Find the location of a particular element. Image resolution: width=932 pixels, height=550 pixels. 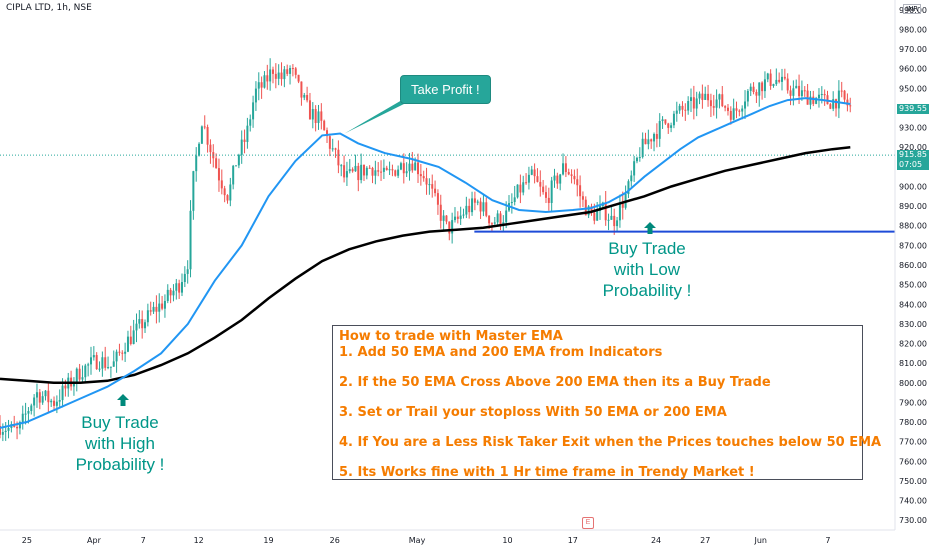

time-tick-label: 25 is located at coordinates (27, 540).